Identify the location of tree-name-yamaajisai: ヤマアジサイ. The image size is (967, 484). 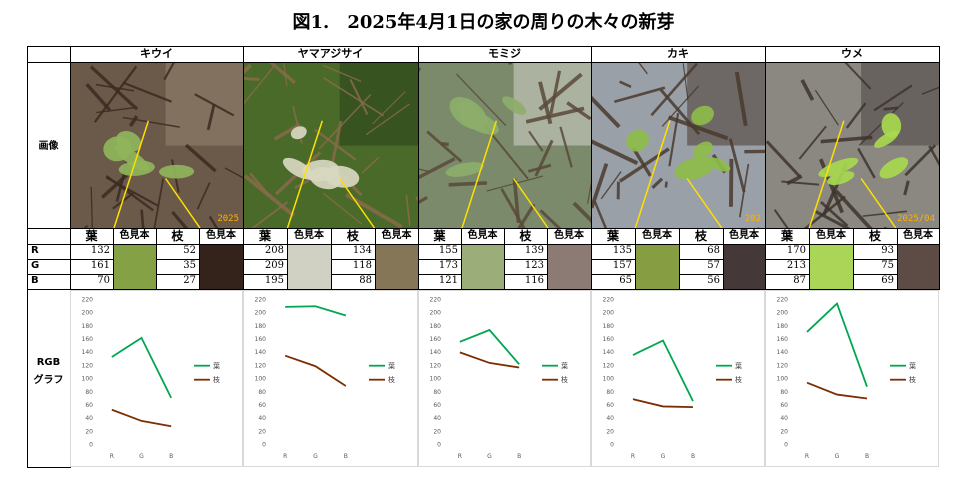
(330, 53).